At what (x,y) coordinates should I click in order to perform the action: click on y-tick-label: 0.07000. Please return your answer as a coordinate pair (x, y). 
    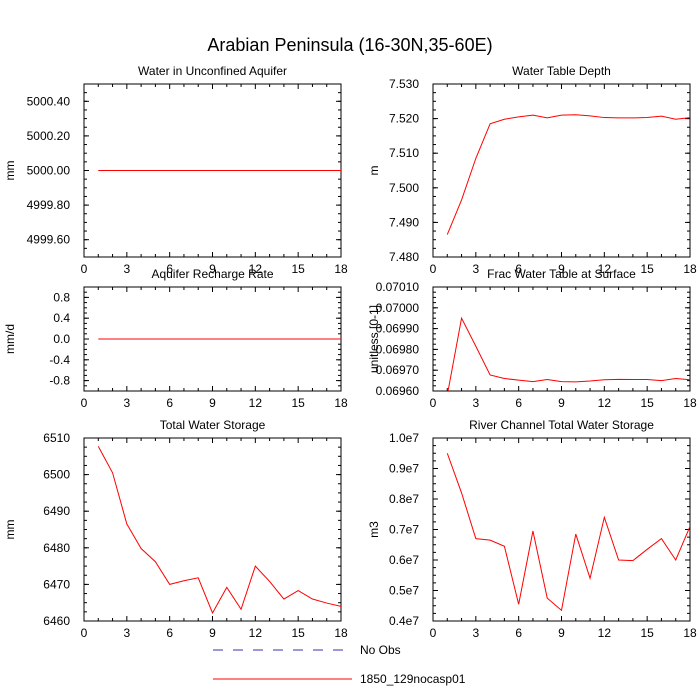
    Looking at the image, I should click on (398, 308).